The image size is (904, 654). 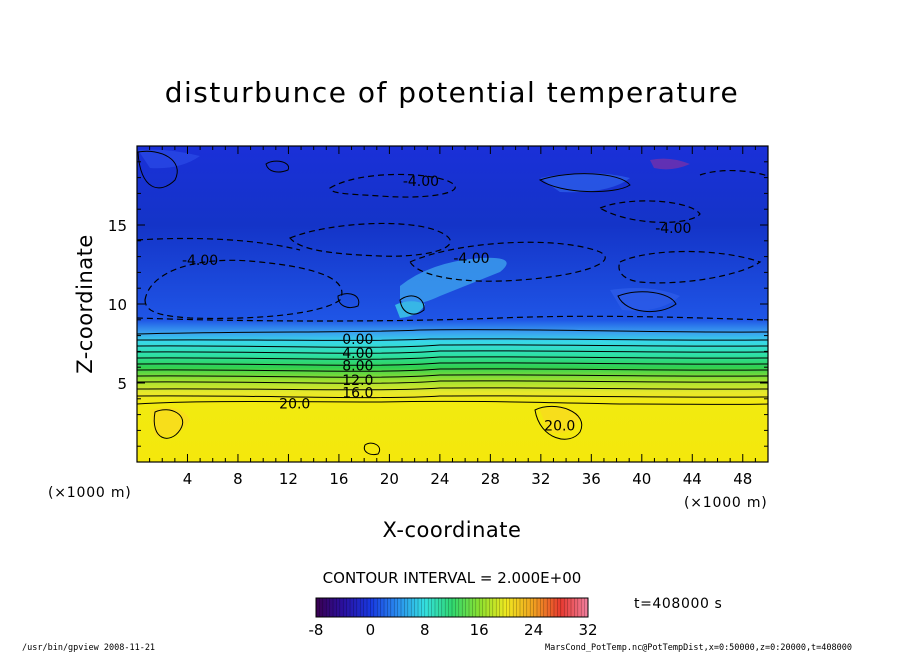 What do you see at coordinates (117, 226) in the screenshot?
I see `y-tick-label: 15` at bounding box center [117, 226].